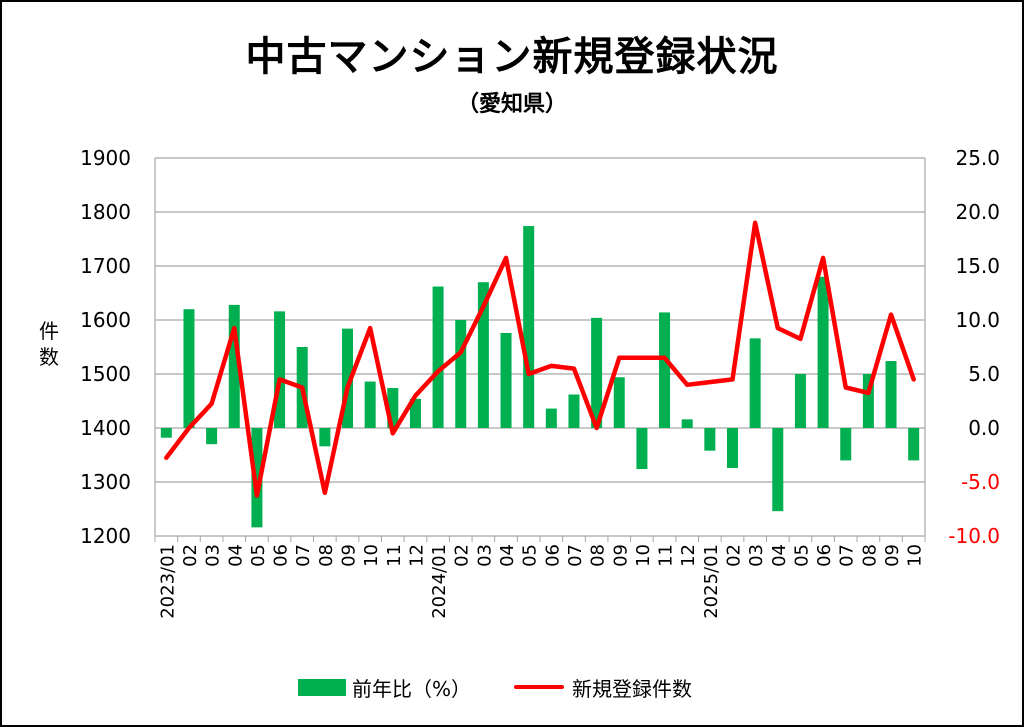 This screenshot has width=1024, height=727. What do you see at coordinates (512, 57) in the screenshot?
I see `chart-title: 中古マンション新規登録状況` at bounding box center [512, 57].